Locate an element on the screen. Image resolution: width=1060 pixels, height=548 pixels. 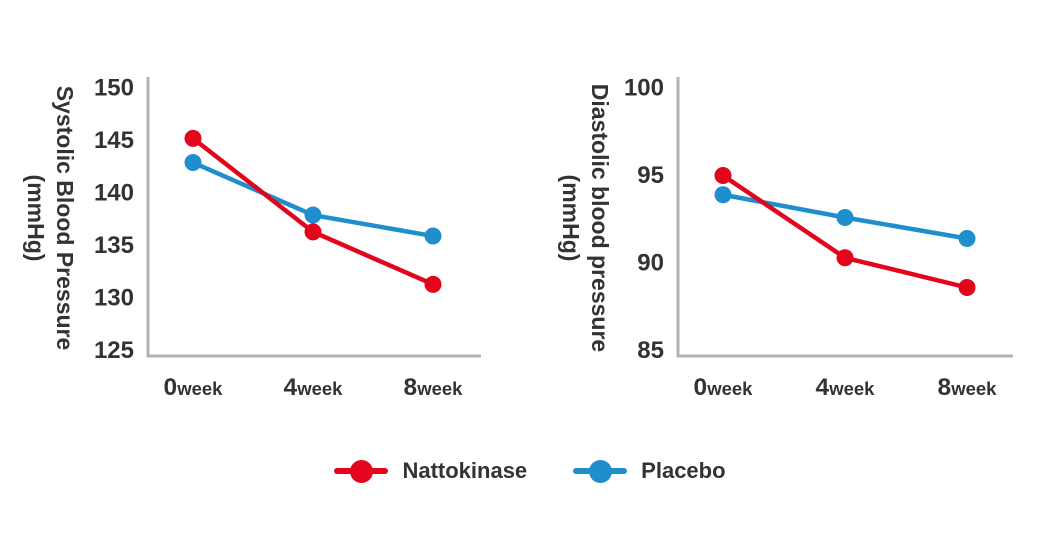
legend-label-placebo: Placebo is located at coordinates (683, 470).